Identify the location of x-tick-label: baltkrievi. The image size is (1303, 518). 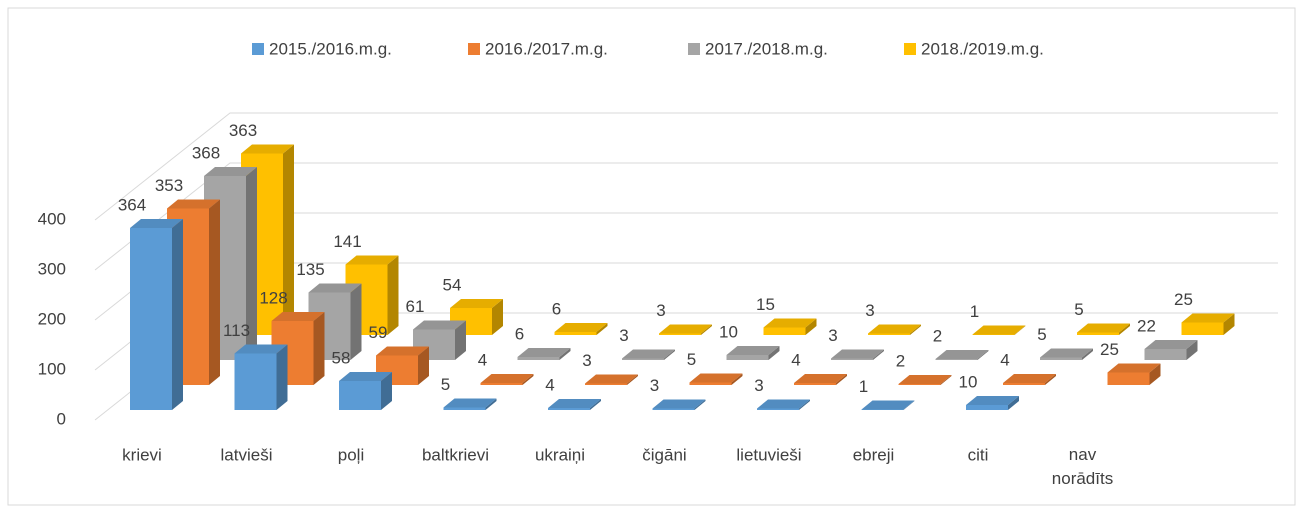
(455, 454).